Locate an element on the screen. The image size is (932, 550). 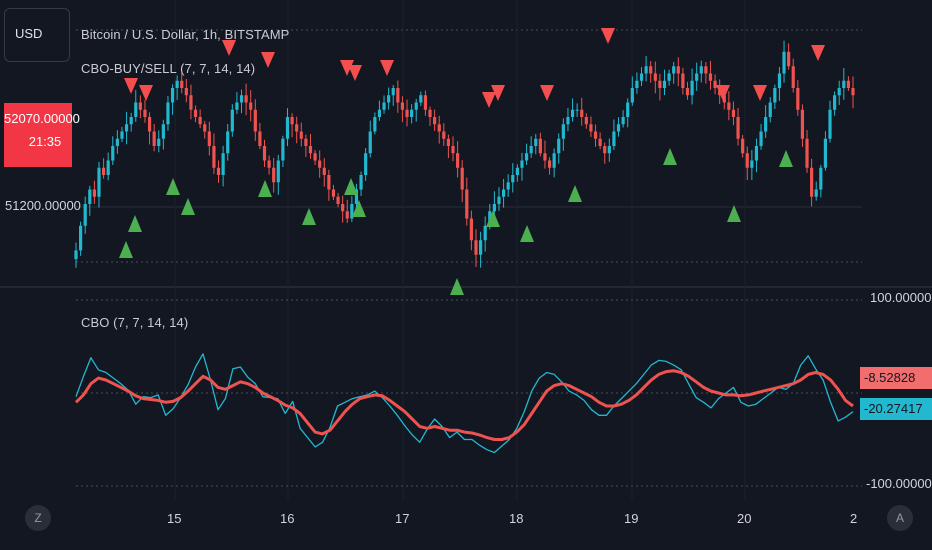
left-scale-button: Z is located at coordinates (38, 518).